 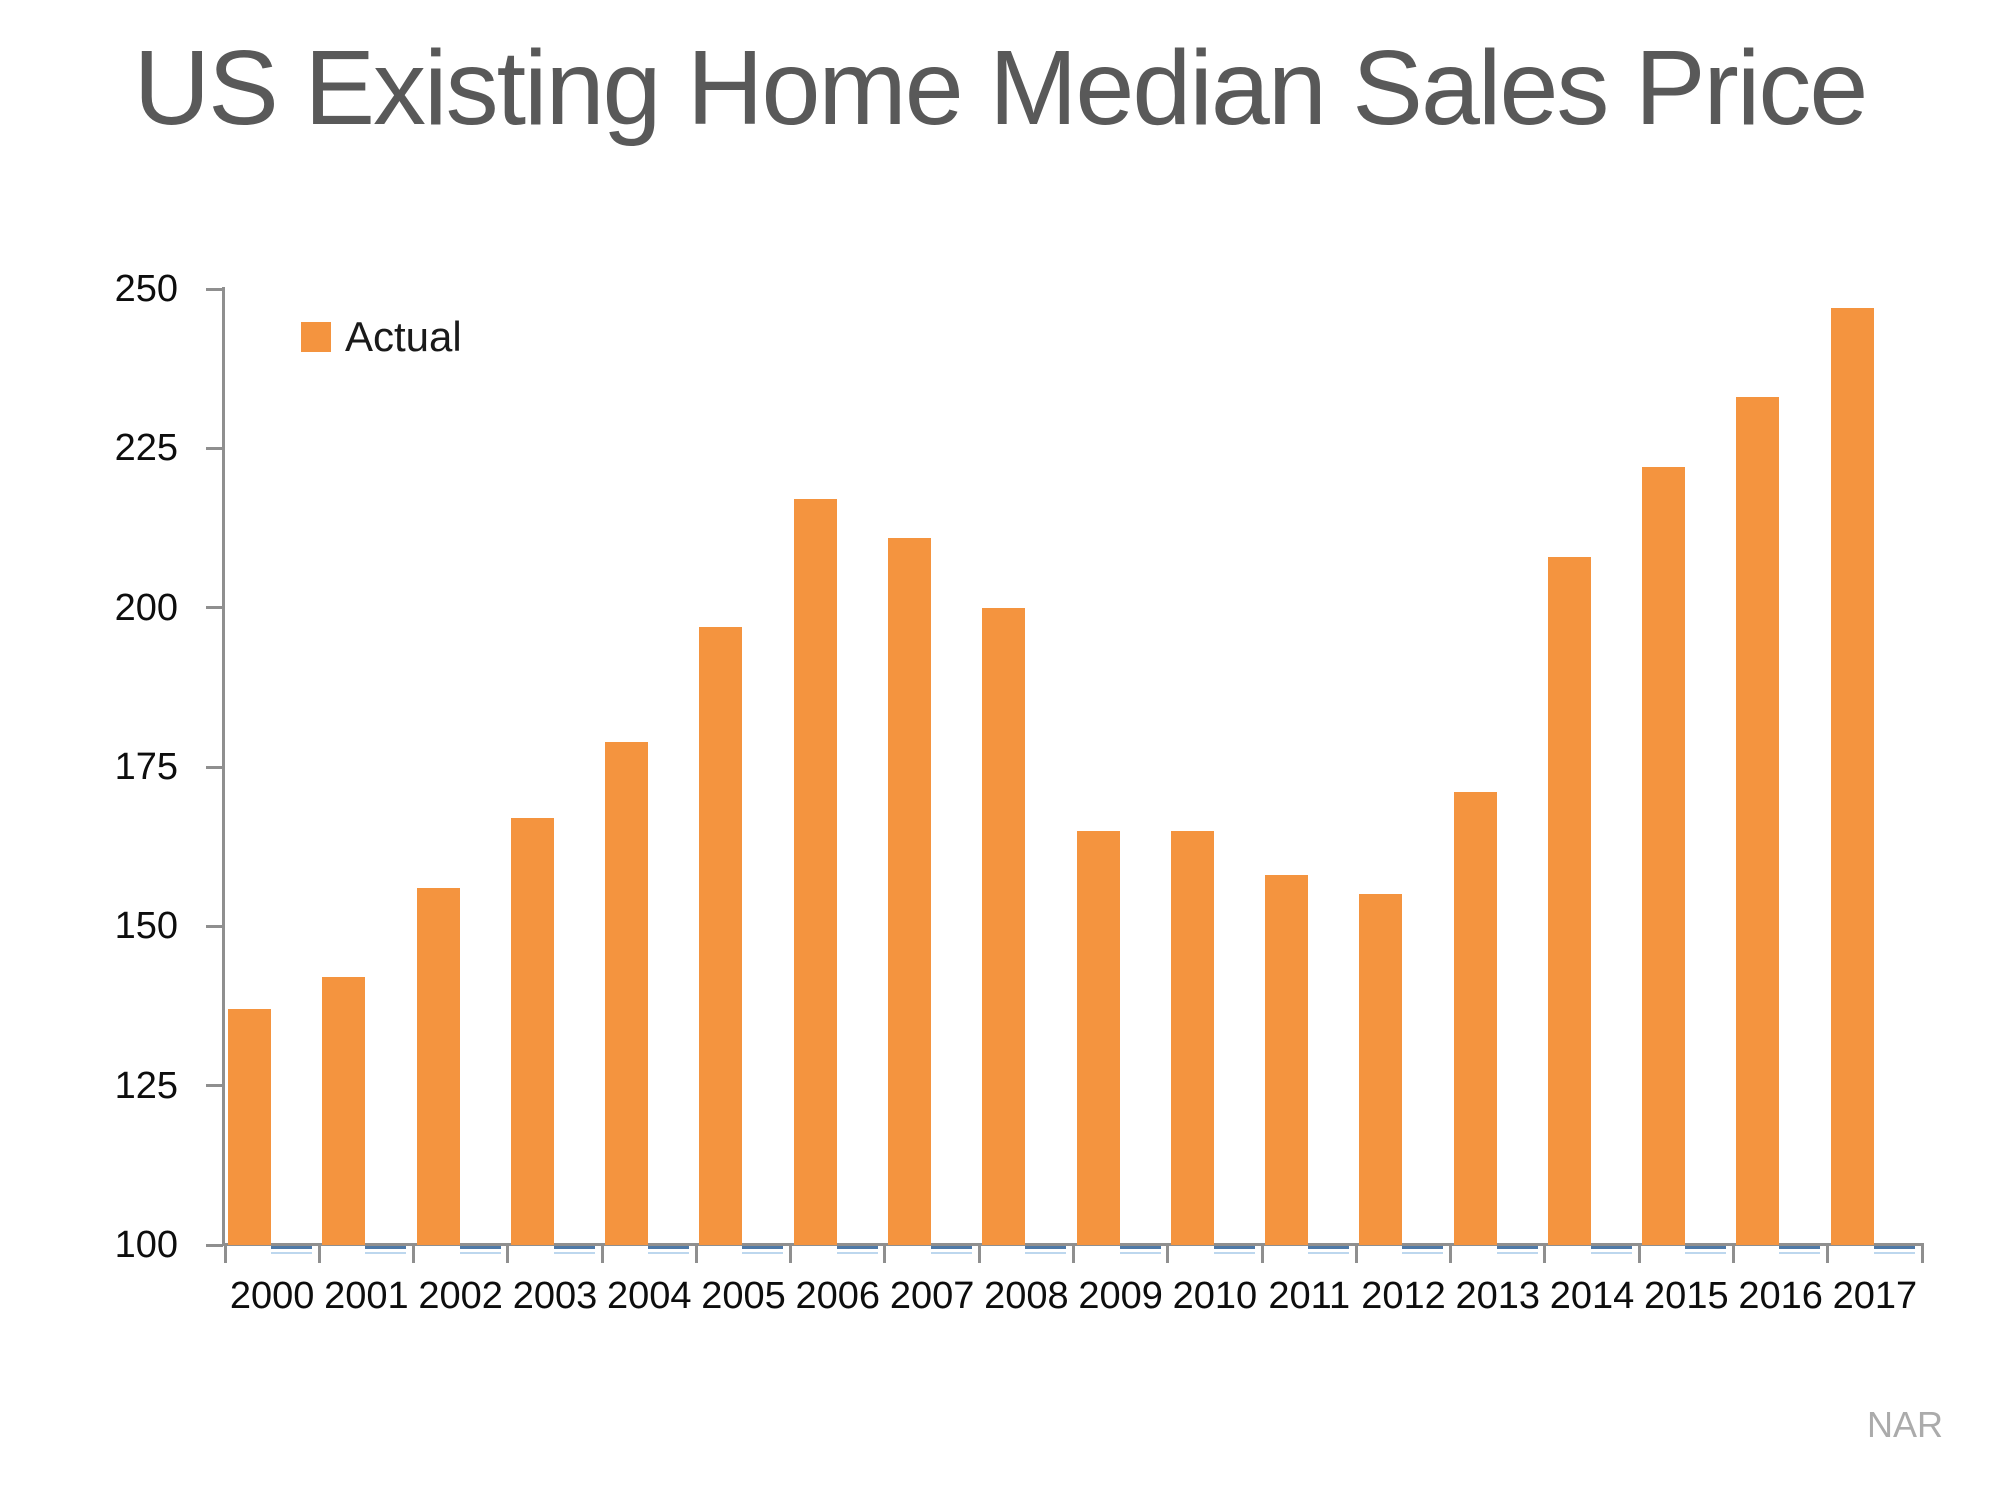 I want to click on y-axis-label-225: 225, so click(x=146, y=448).